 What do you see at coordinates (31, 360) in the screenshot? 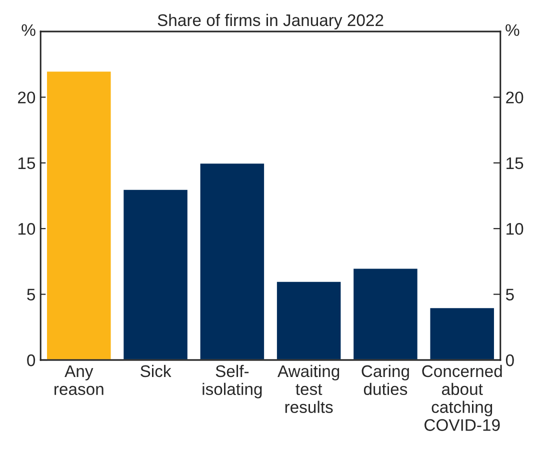
I see `y-tick-label: 0` at bounding box center [31, 360].